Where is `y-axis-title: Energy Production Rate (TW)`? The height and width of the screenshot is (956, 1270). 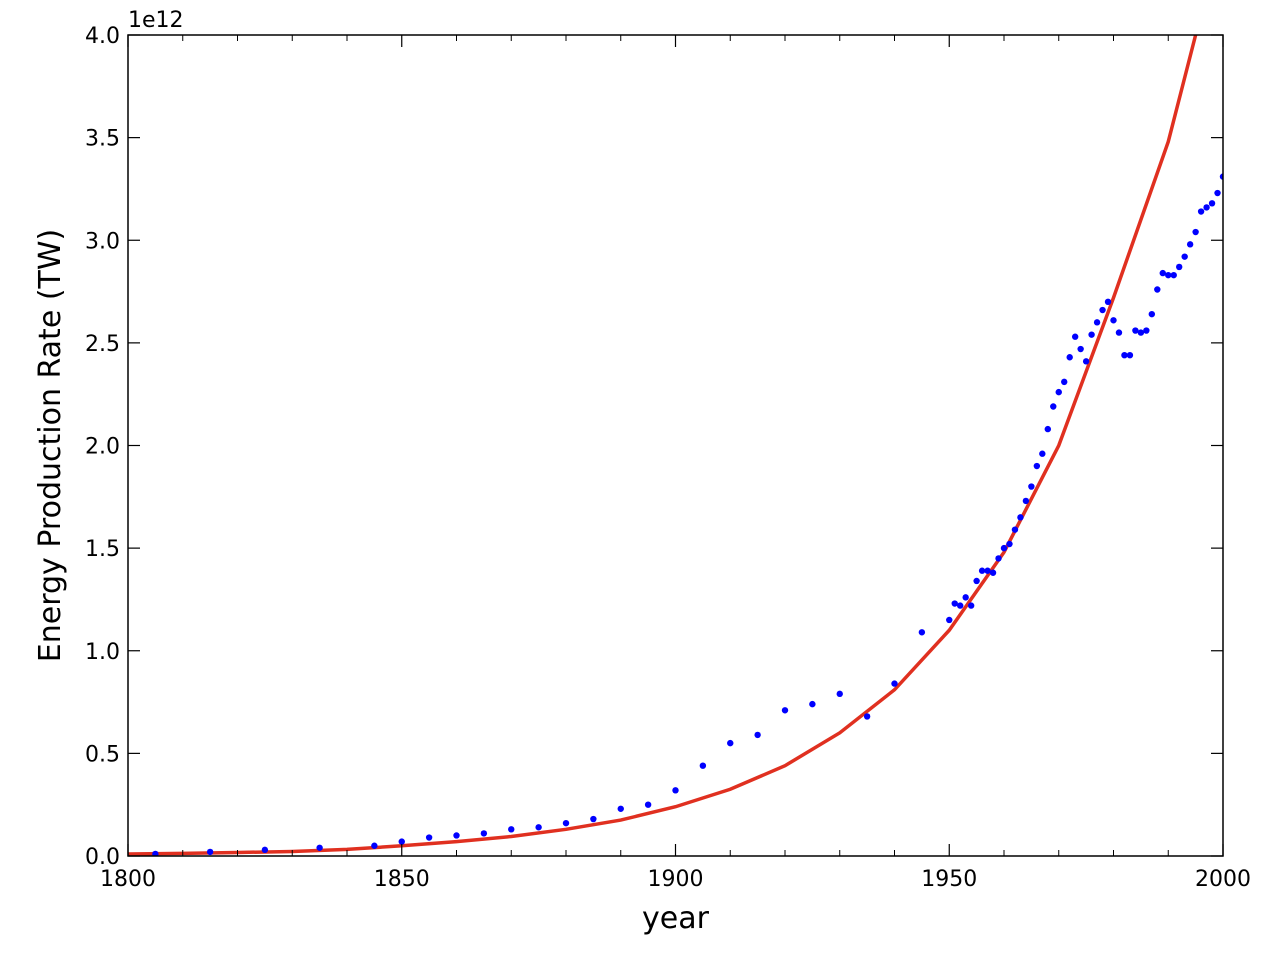 y-axis-title: Energy Production Rate (TW) is located at coordinates (50, 445).